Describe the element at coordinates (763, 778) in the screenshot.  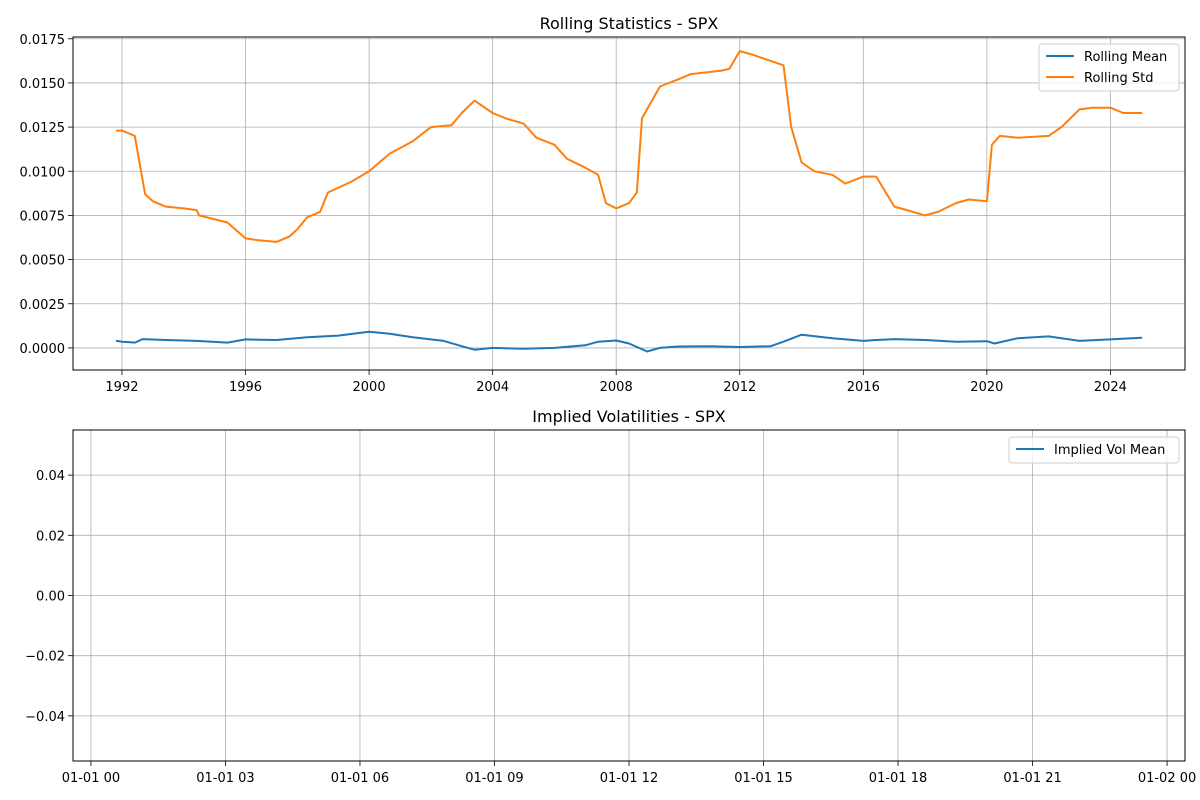
I see `x-tick-label: 01-01 15` at that location.